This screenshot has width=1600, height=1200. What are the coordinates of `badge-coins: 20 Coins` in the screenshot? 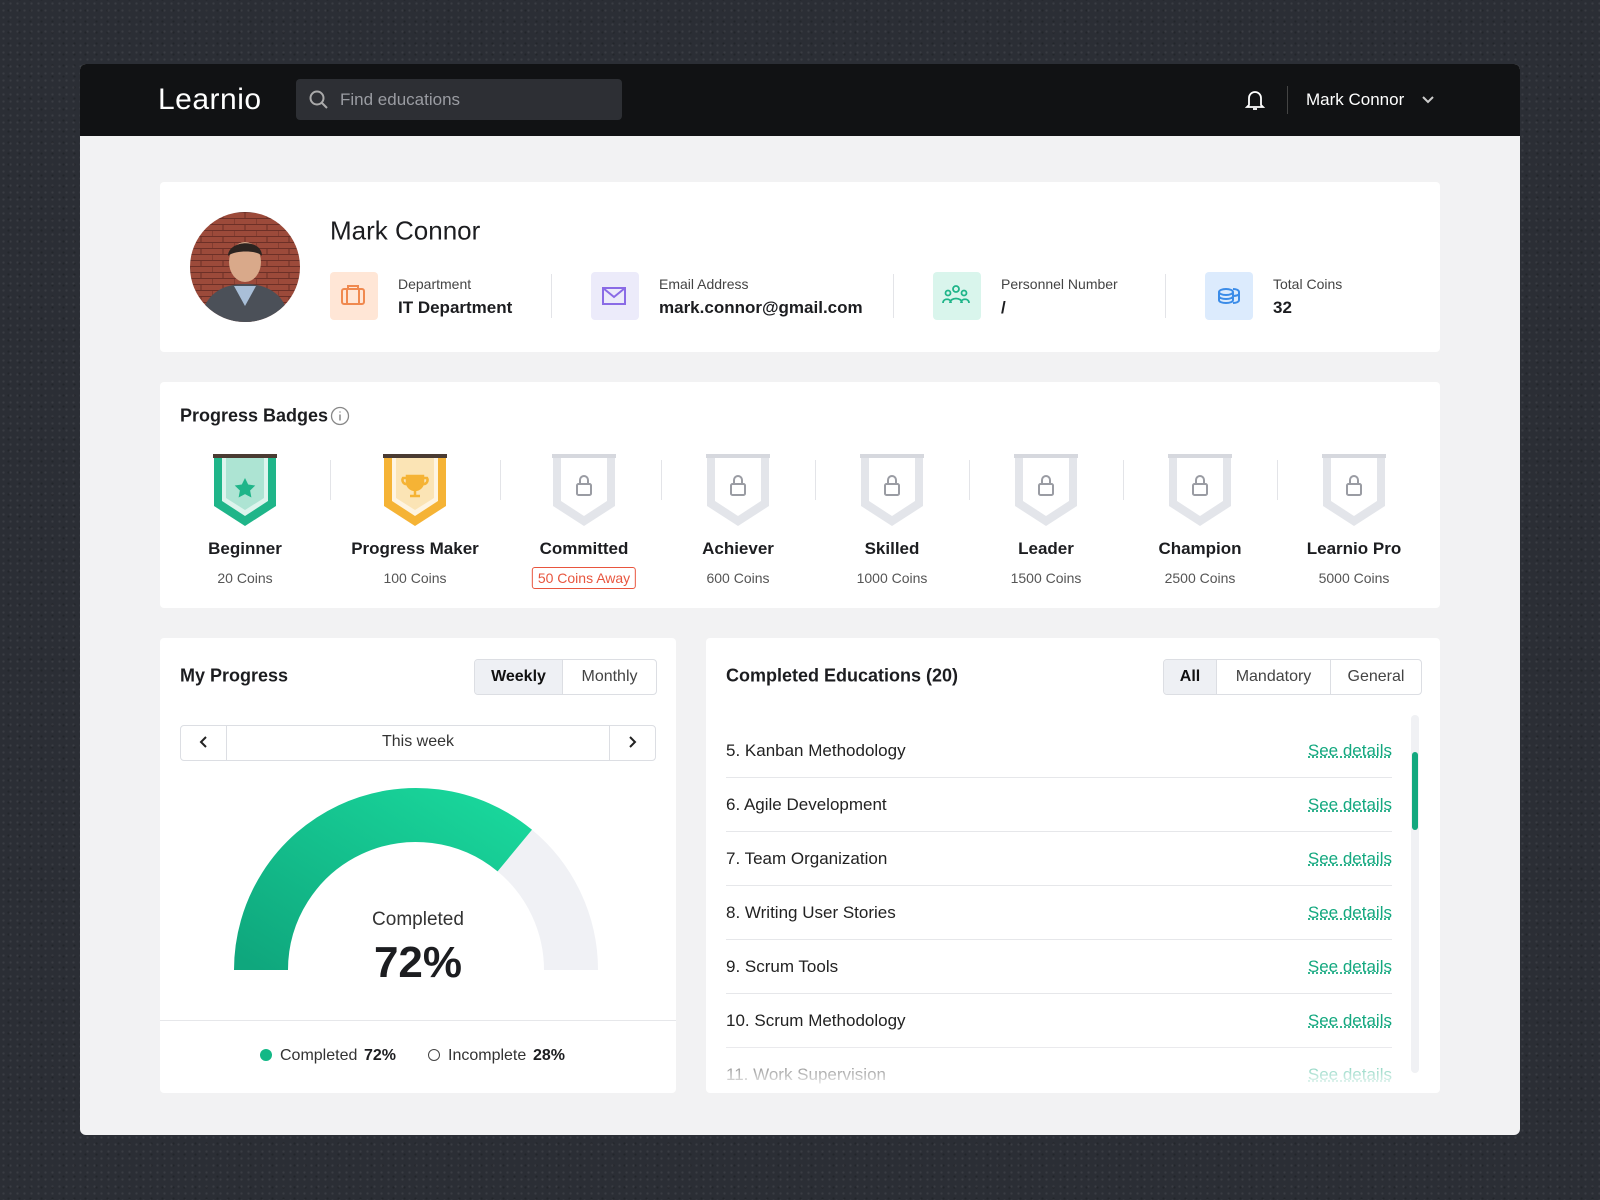 It's located at (245, 578).